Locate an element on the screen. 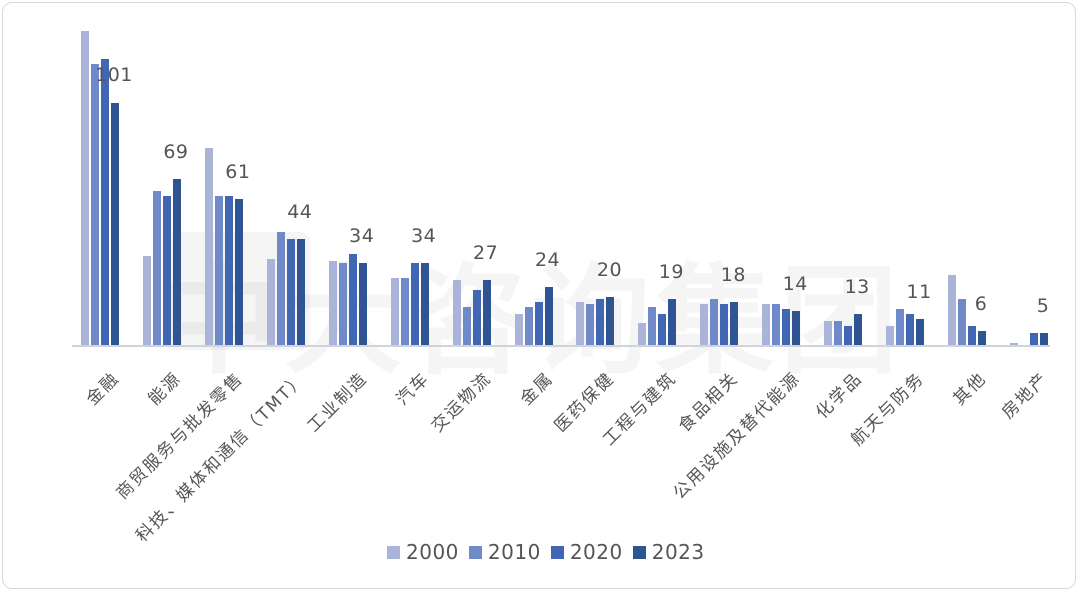 The image size is (1080, 593). legend-swatch-2020 is located at coordinates (557, 552).